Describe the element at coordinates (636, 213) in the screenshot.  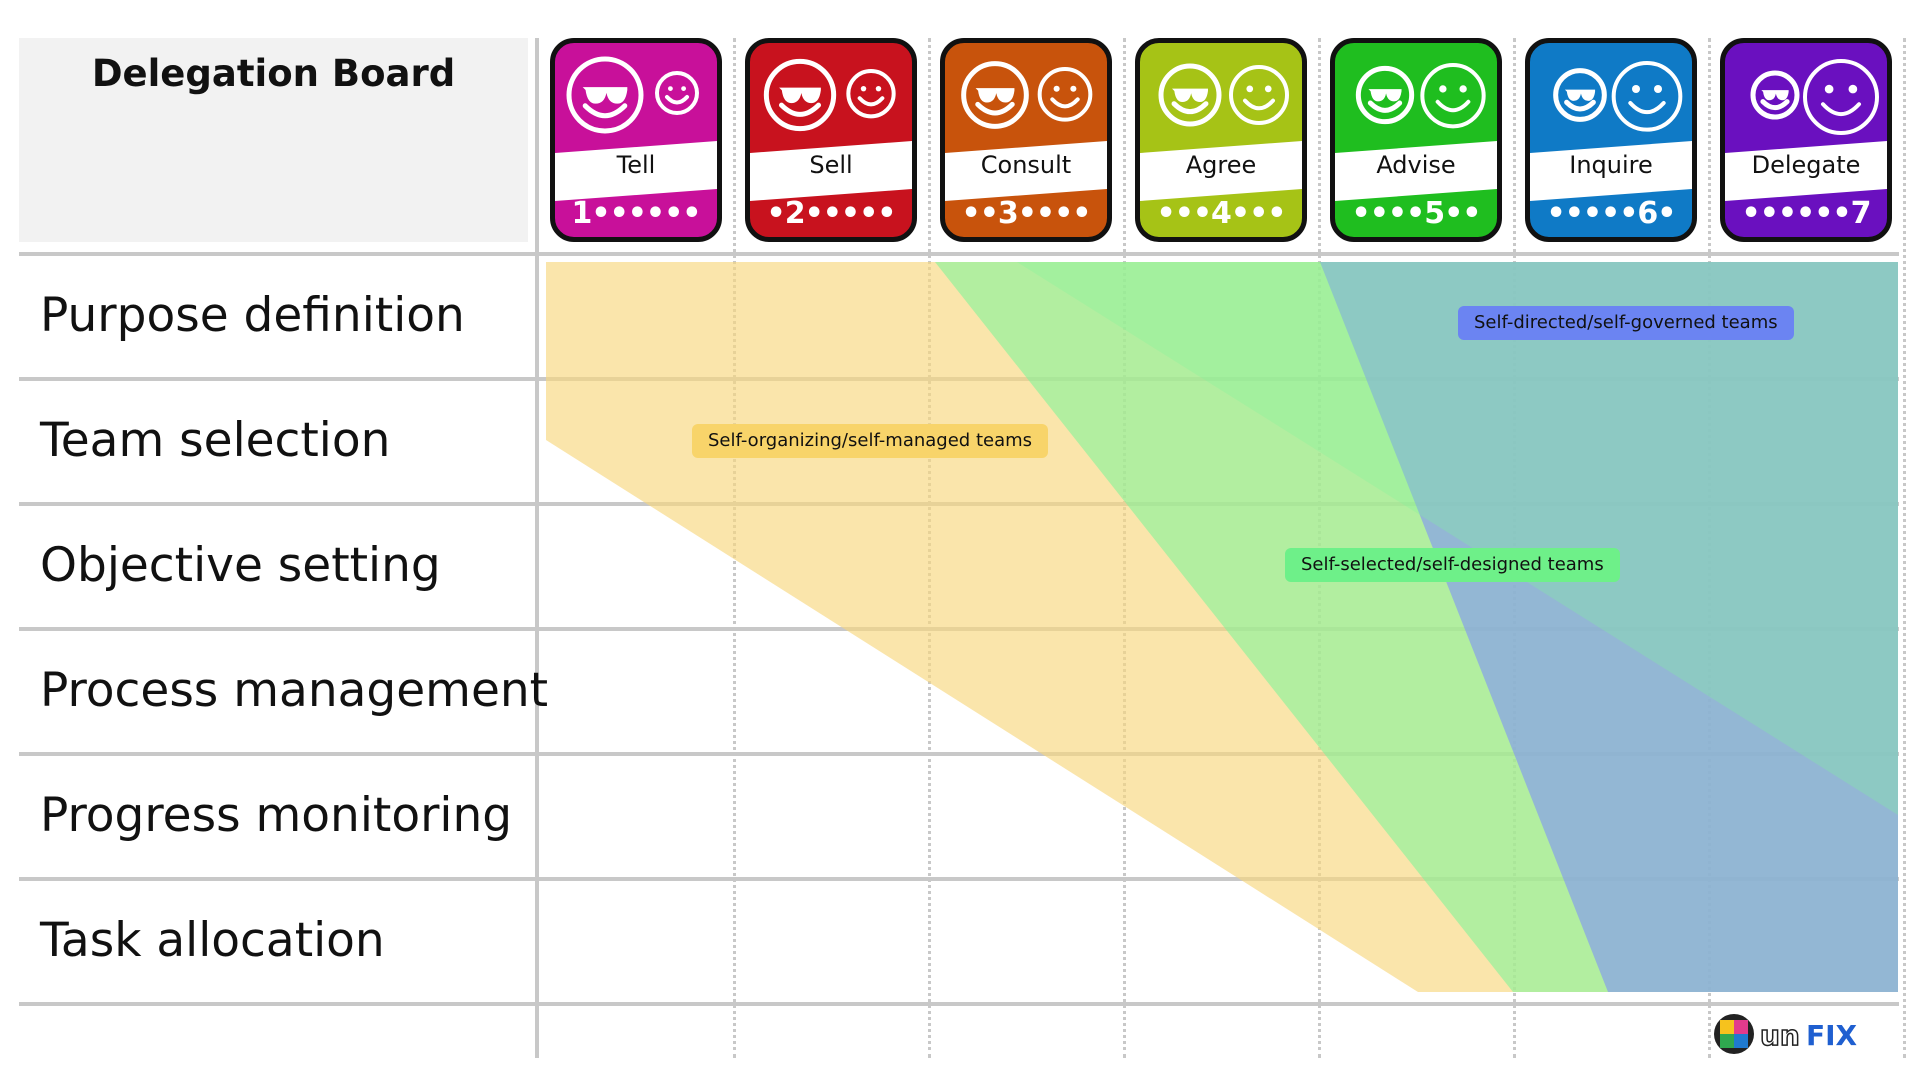
I see `level-scale: 1••••••` at that location.